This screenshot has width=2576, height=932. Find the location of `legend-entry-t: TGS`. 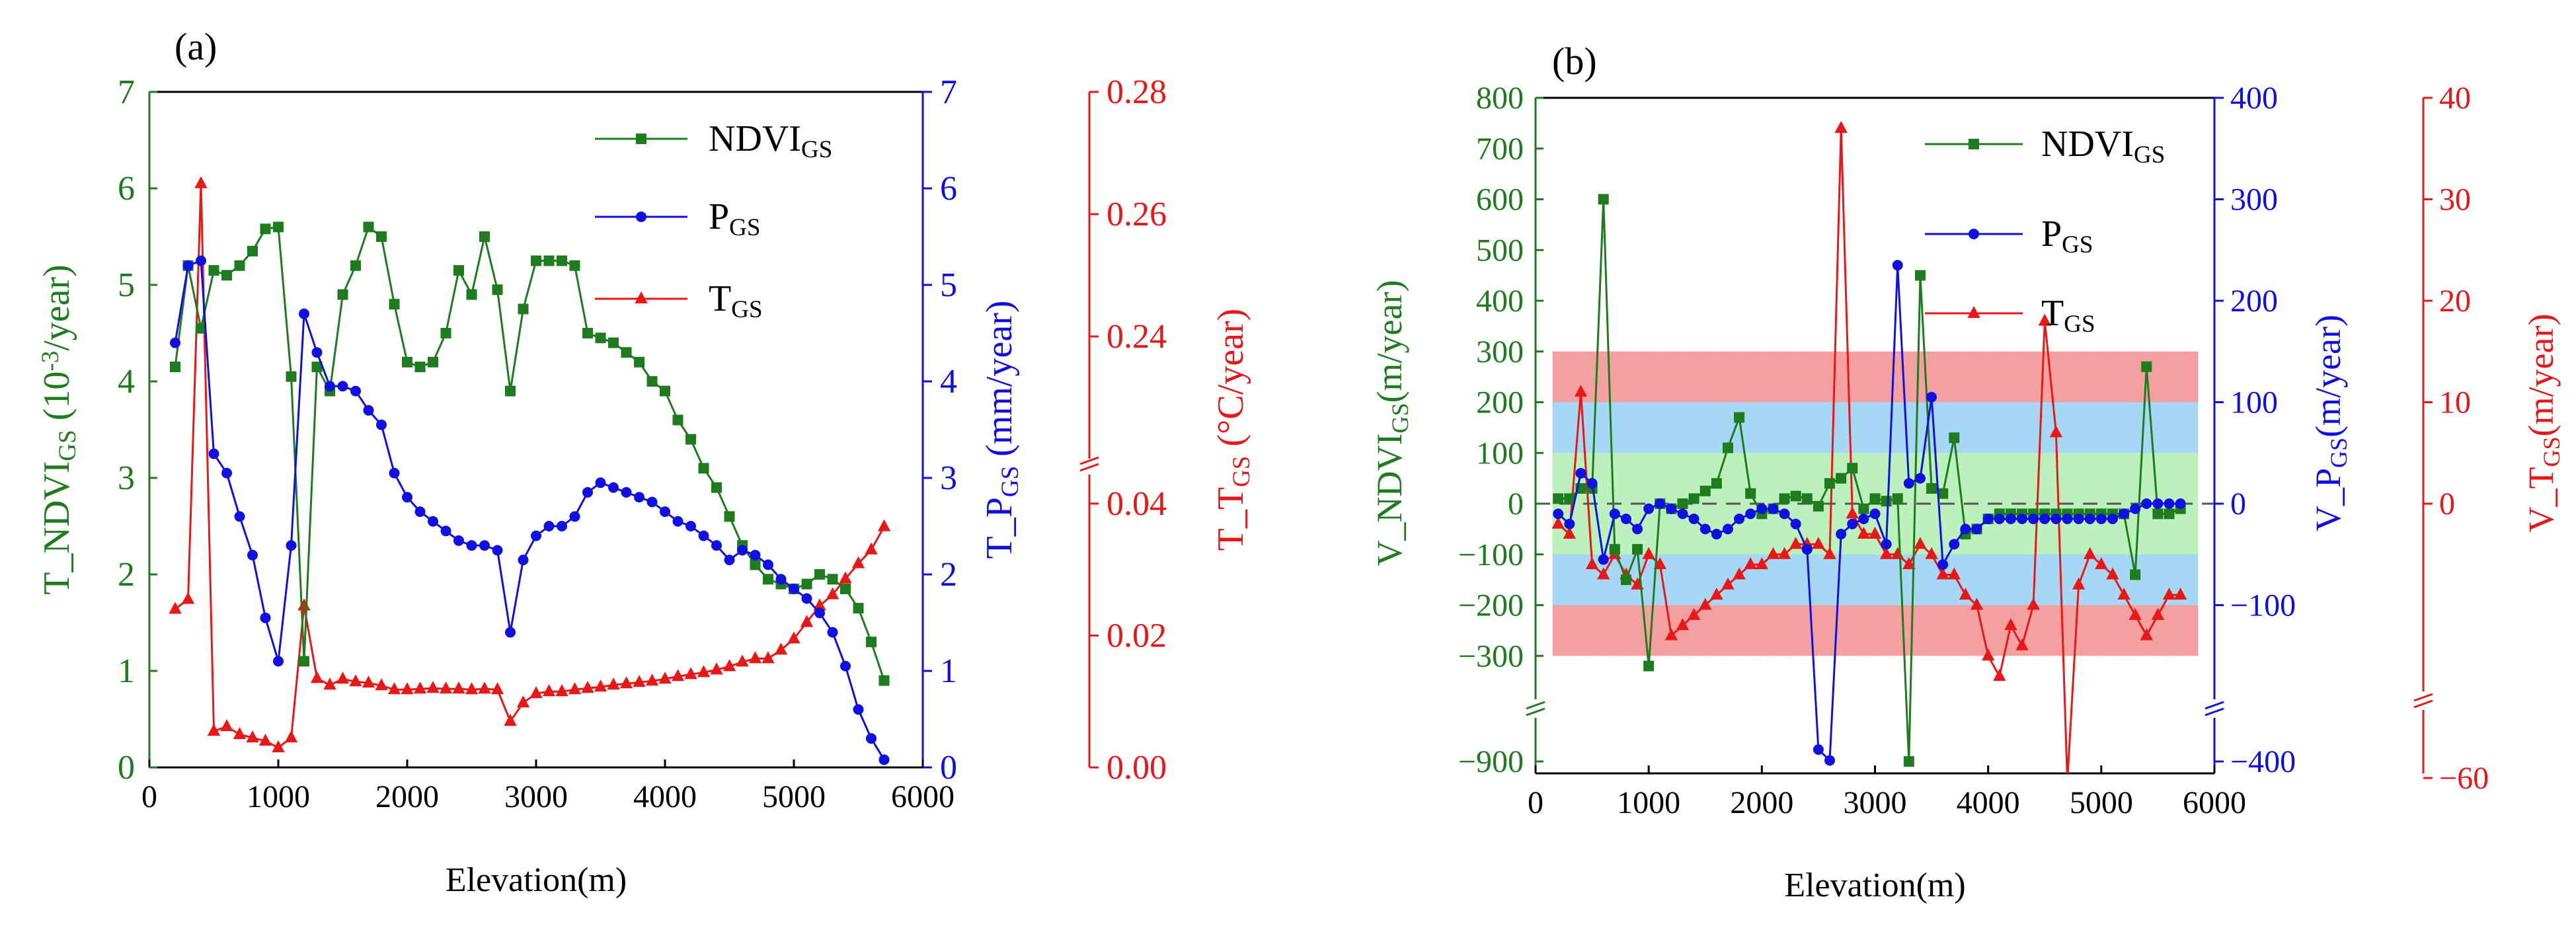

legend-entry-t: TGS is located at coordinates (2010, 315).